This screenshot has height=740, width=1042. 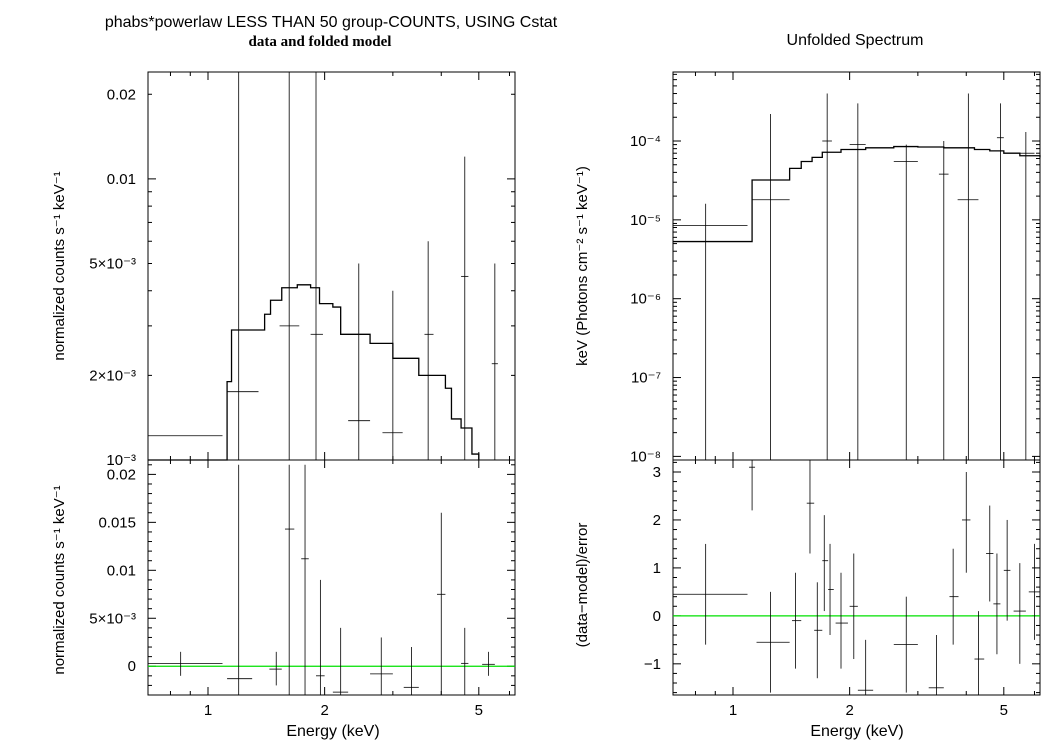 What do you see at coordinates (646, 378) in the screenshot?
I see `y-tick-label: 10⁻⁷` at bounding box center [646, 378].